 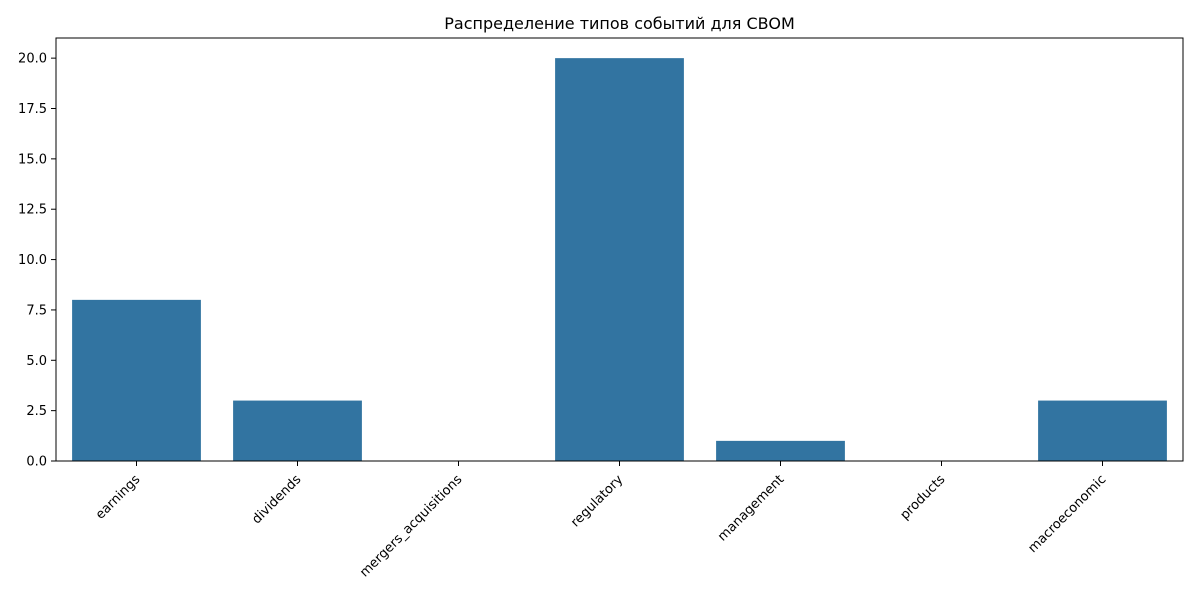 What do you see at coordinates (118, 497) in the screenshot?
I see `x-tick-label: earnings` at bounding box center [118, 497].